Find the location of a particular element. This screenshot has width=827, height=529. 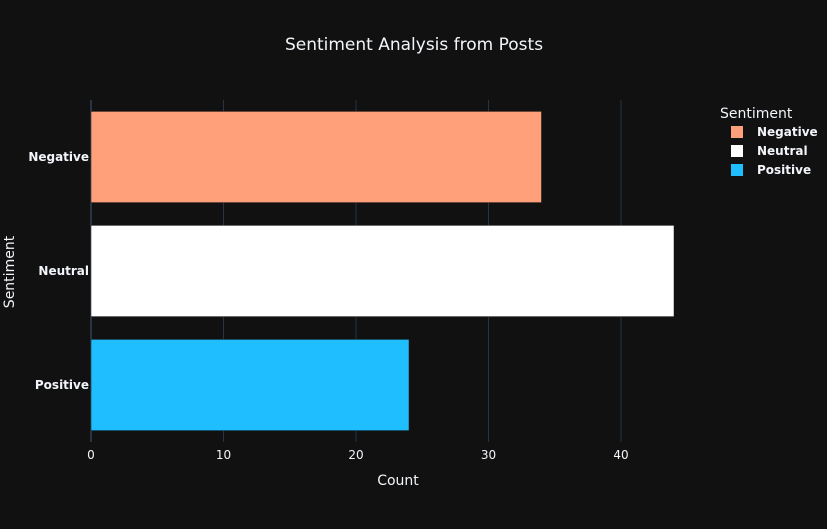

legend-entry-label: Positive is located at coordinates (784, 170).